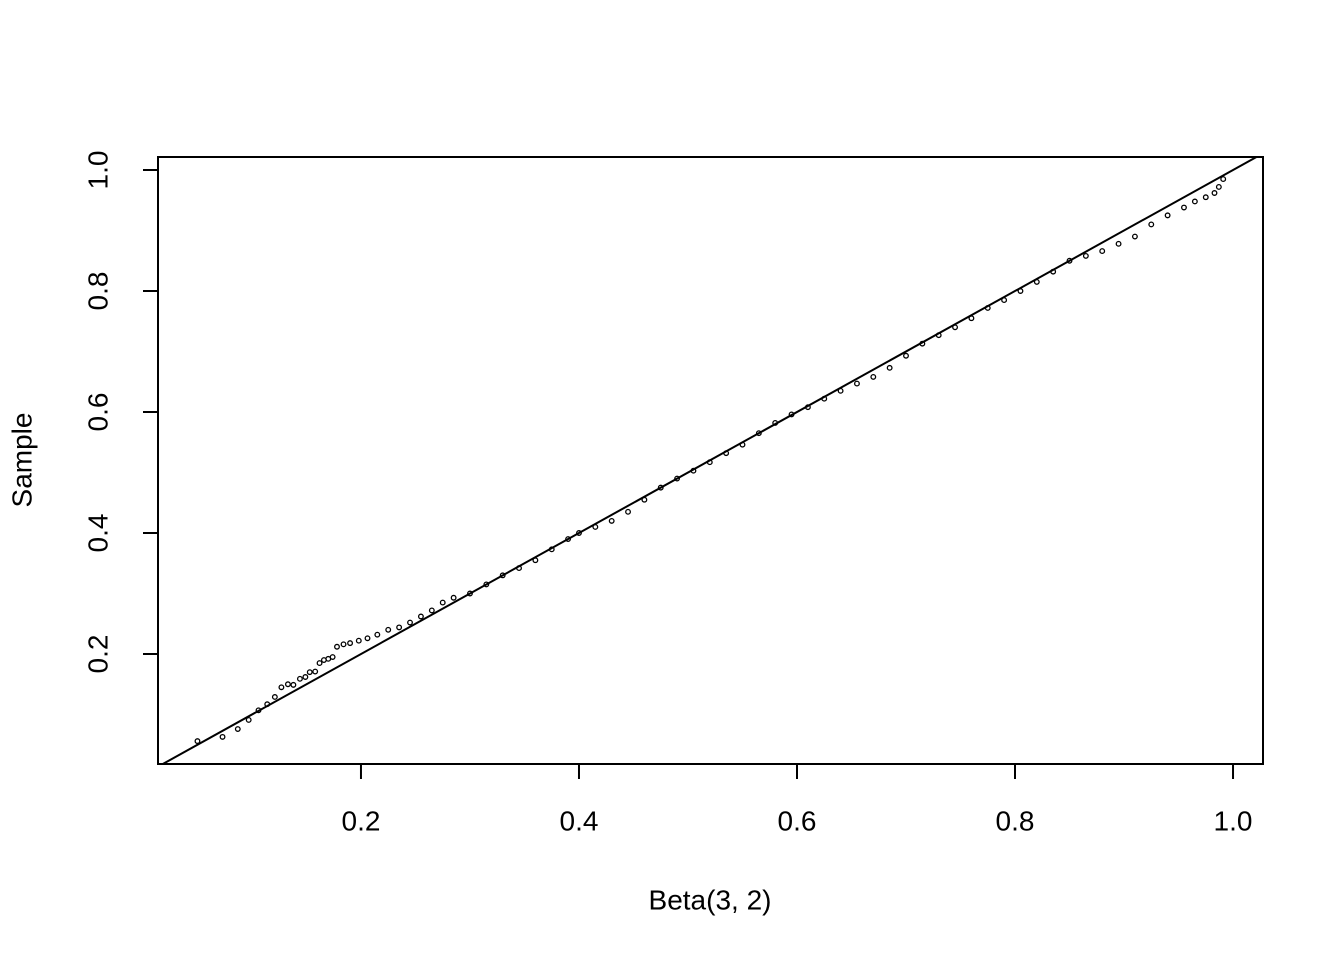  What do you see at coordinates (1233, 820) in the screenshot?
I see `x-tick-label: 1.0` at bounding box center [1233, 820].